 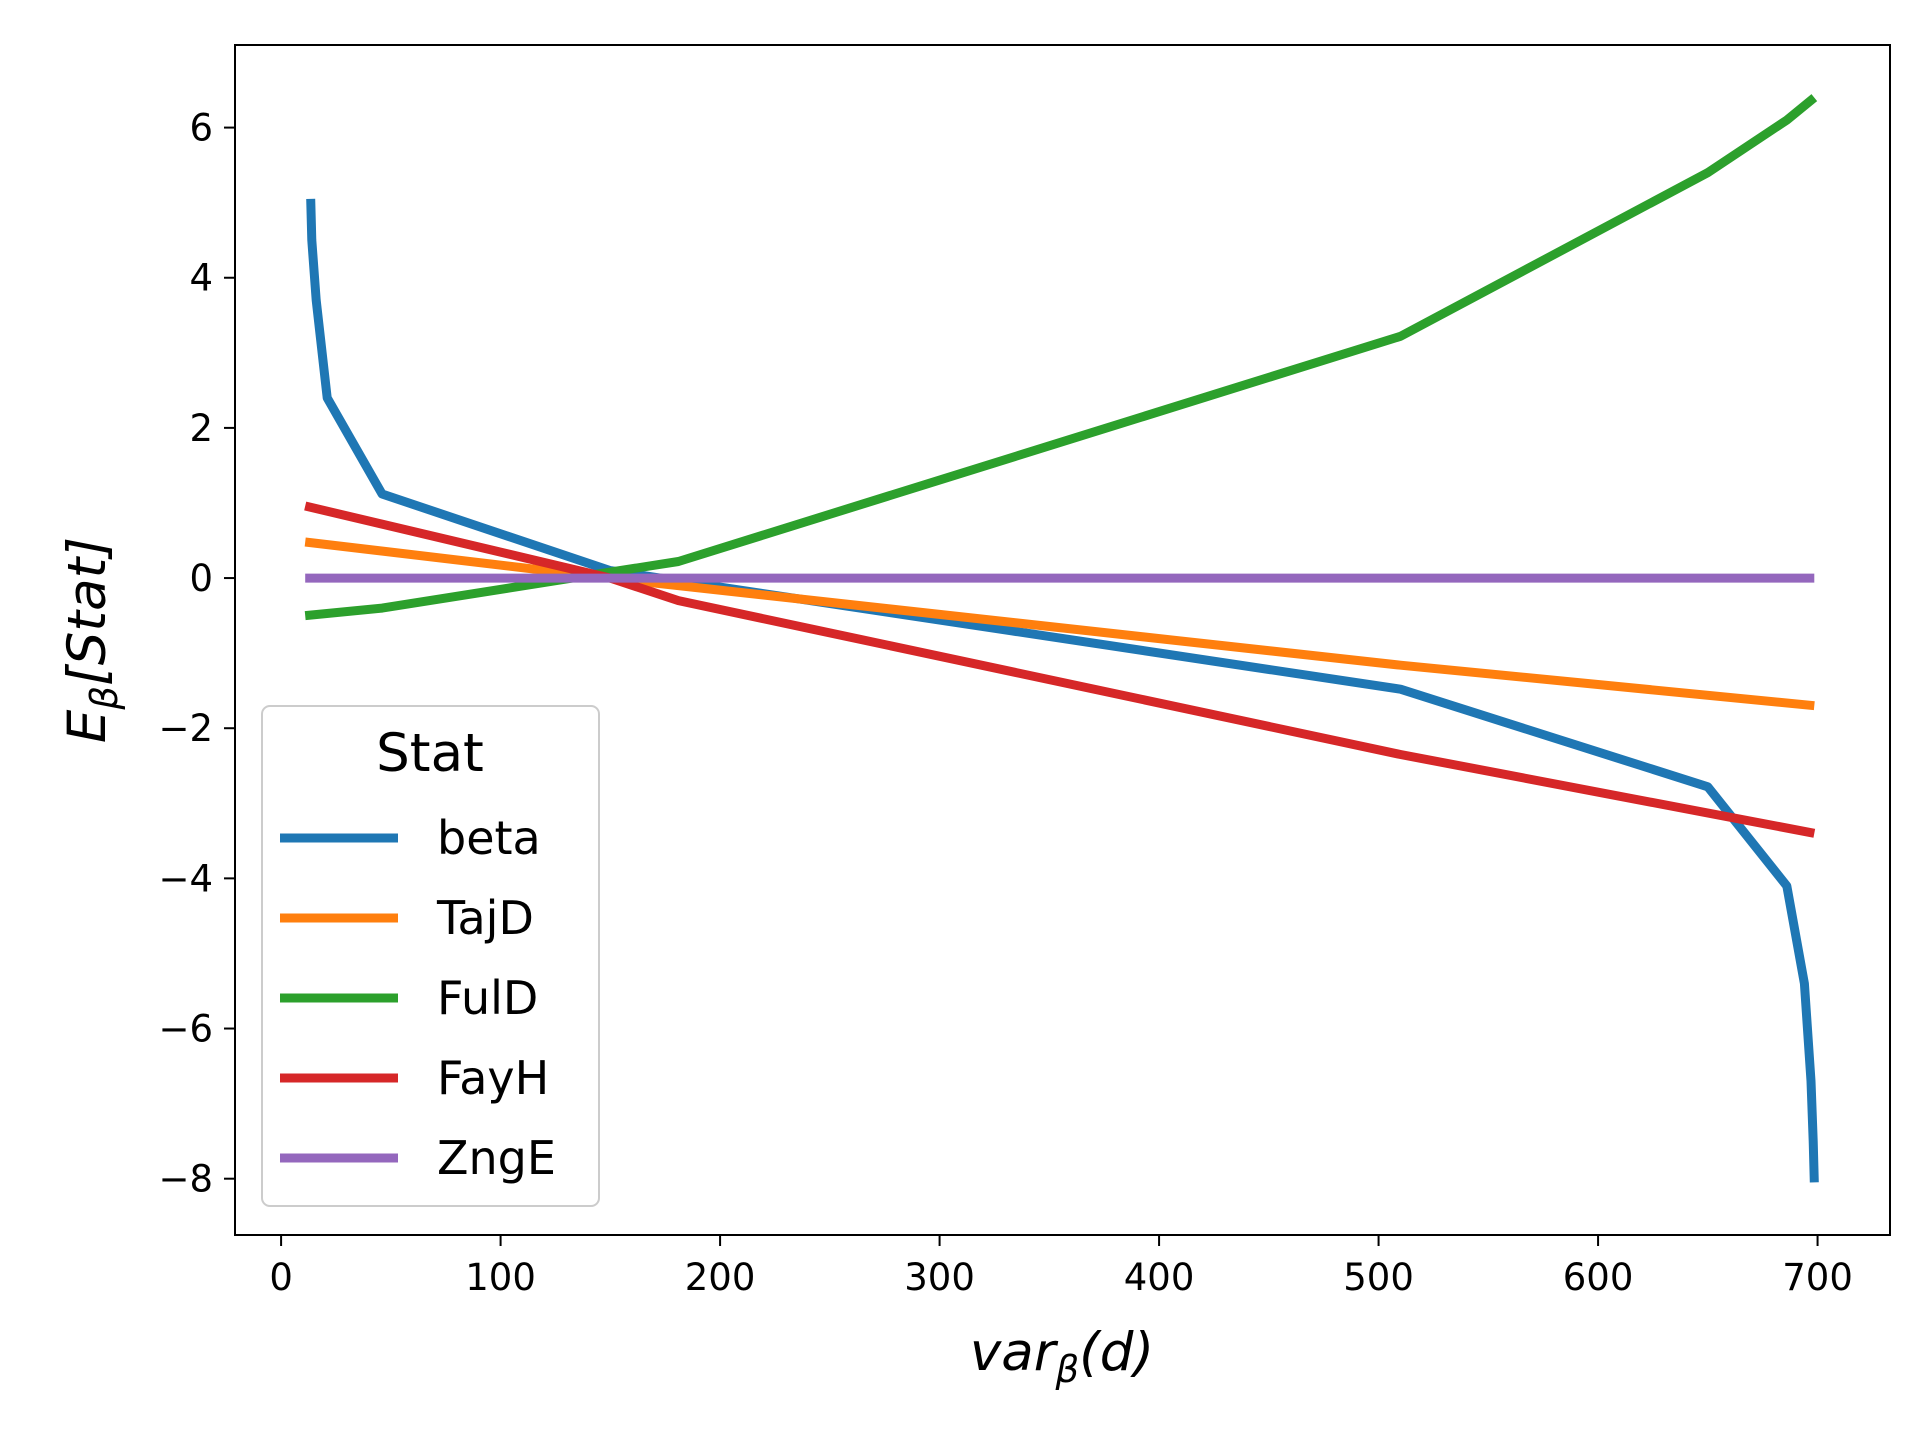 I want to click on y-axis: −8 −6 −4 −2 0 2 4 6, so click(x=196, y=654).